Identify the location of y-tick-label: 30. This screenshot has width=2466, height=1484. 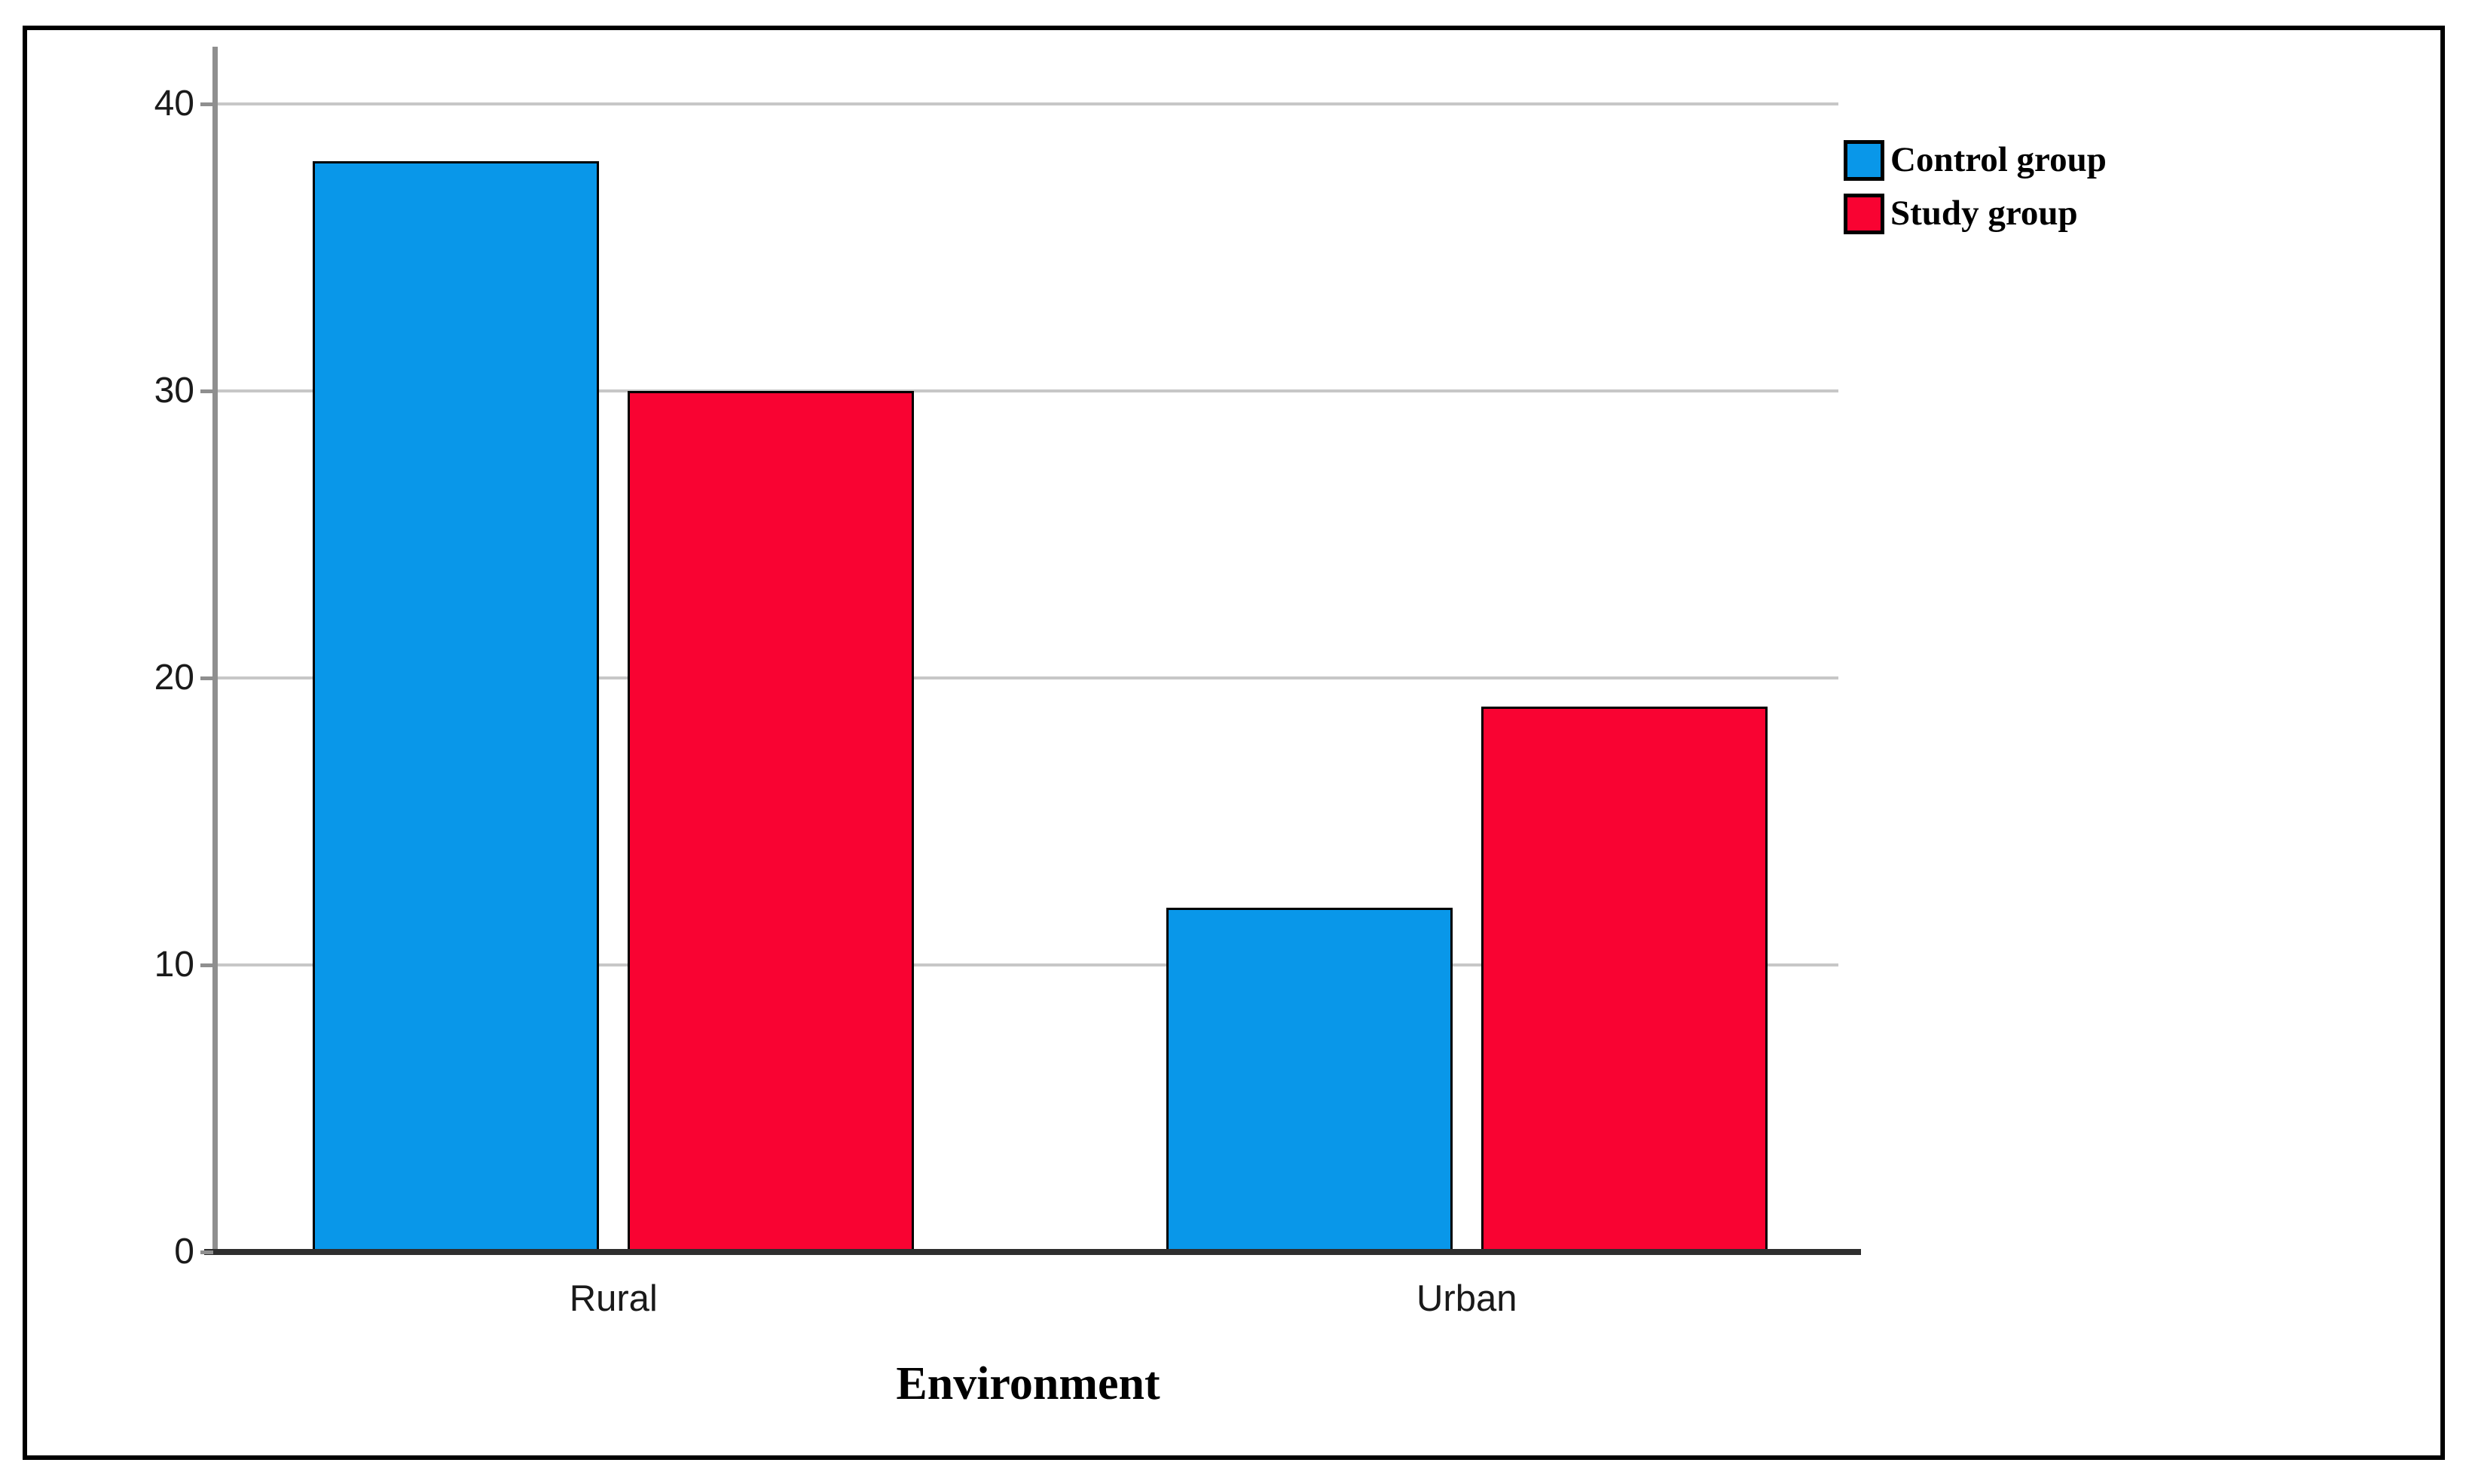
(174, 391).